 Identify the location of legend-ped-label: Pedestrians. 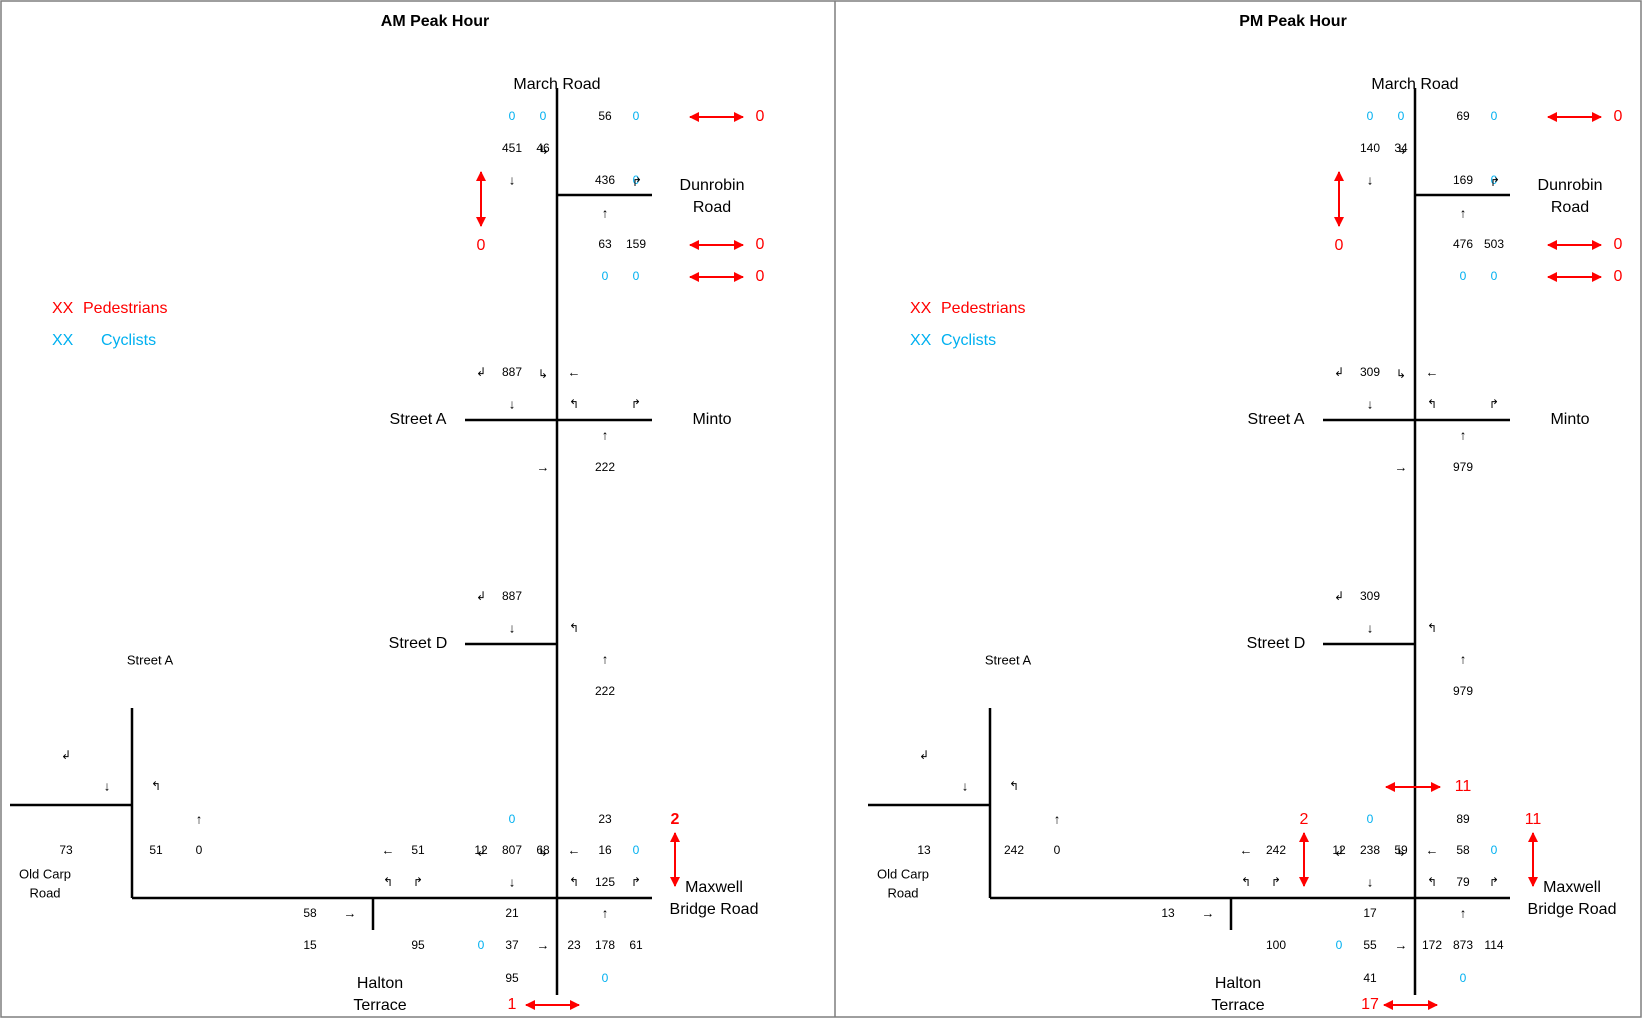
(983, 308).